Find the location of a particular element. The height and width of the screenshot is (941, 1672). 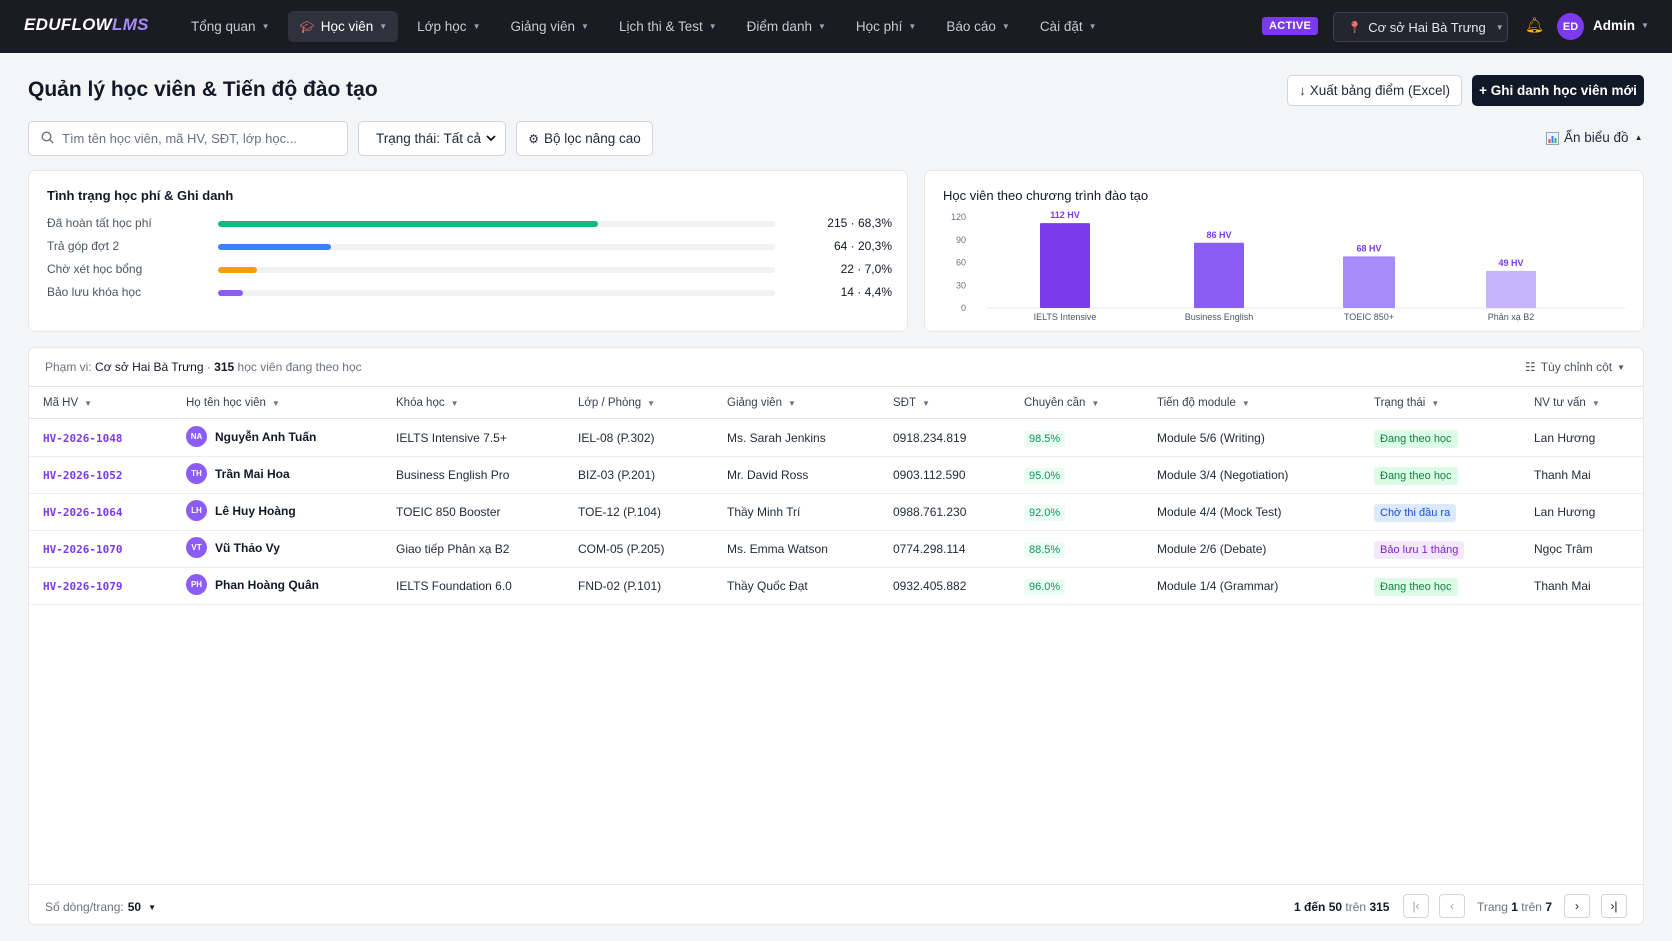

bell-icon: 🔔︎ is located at coordinates (1535, 25).